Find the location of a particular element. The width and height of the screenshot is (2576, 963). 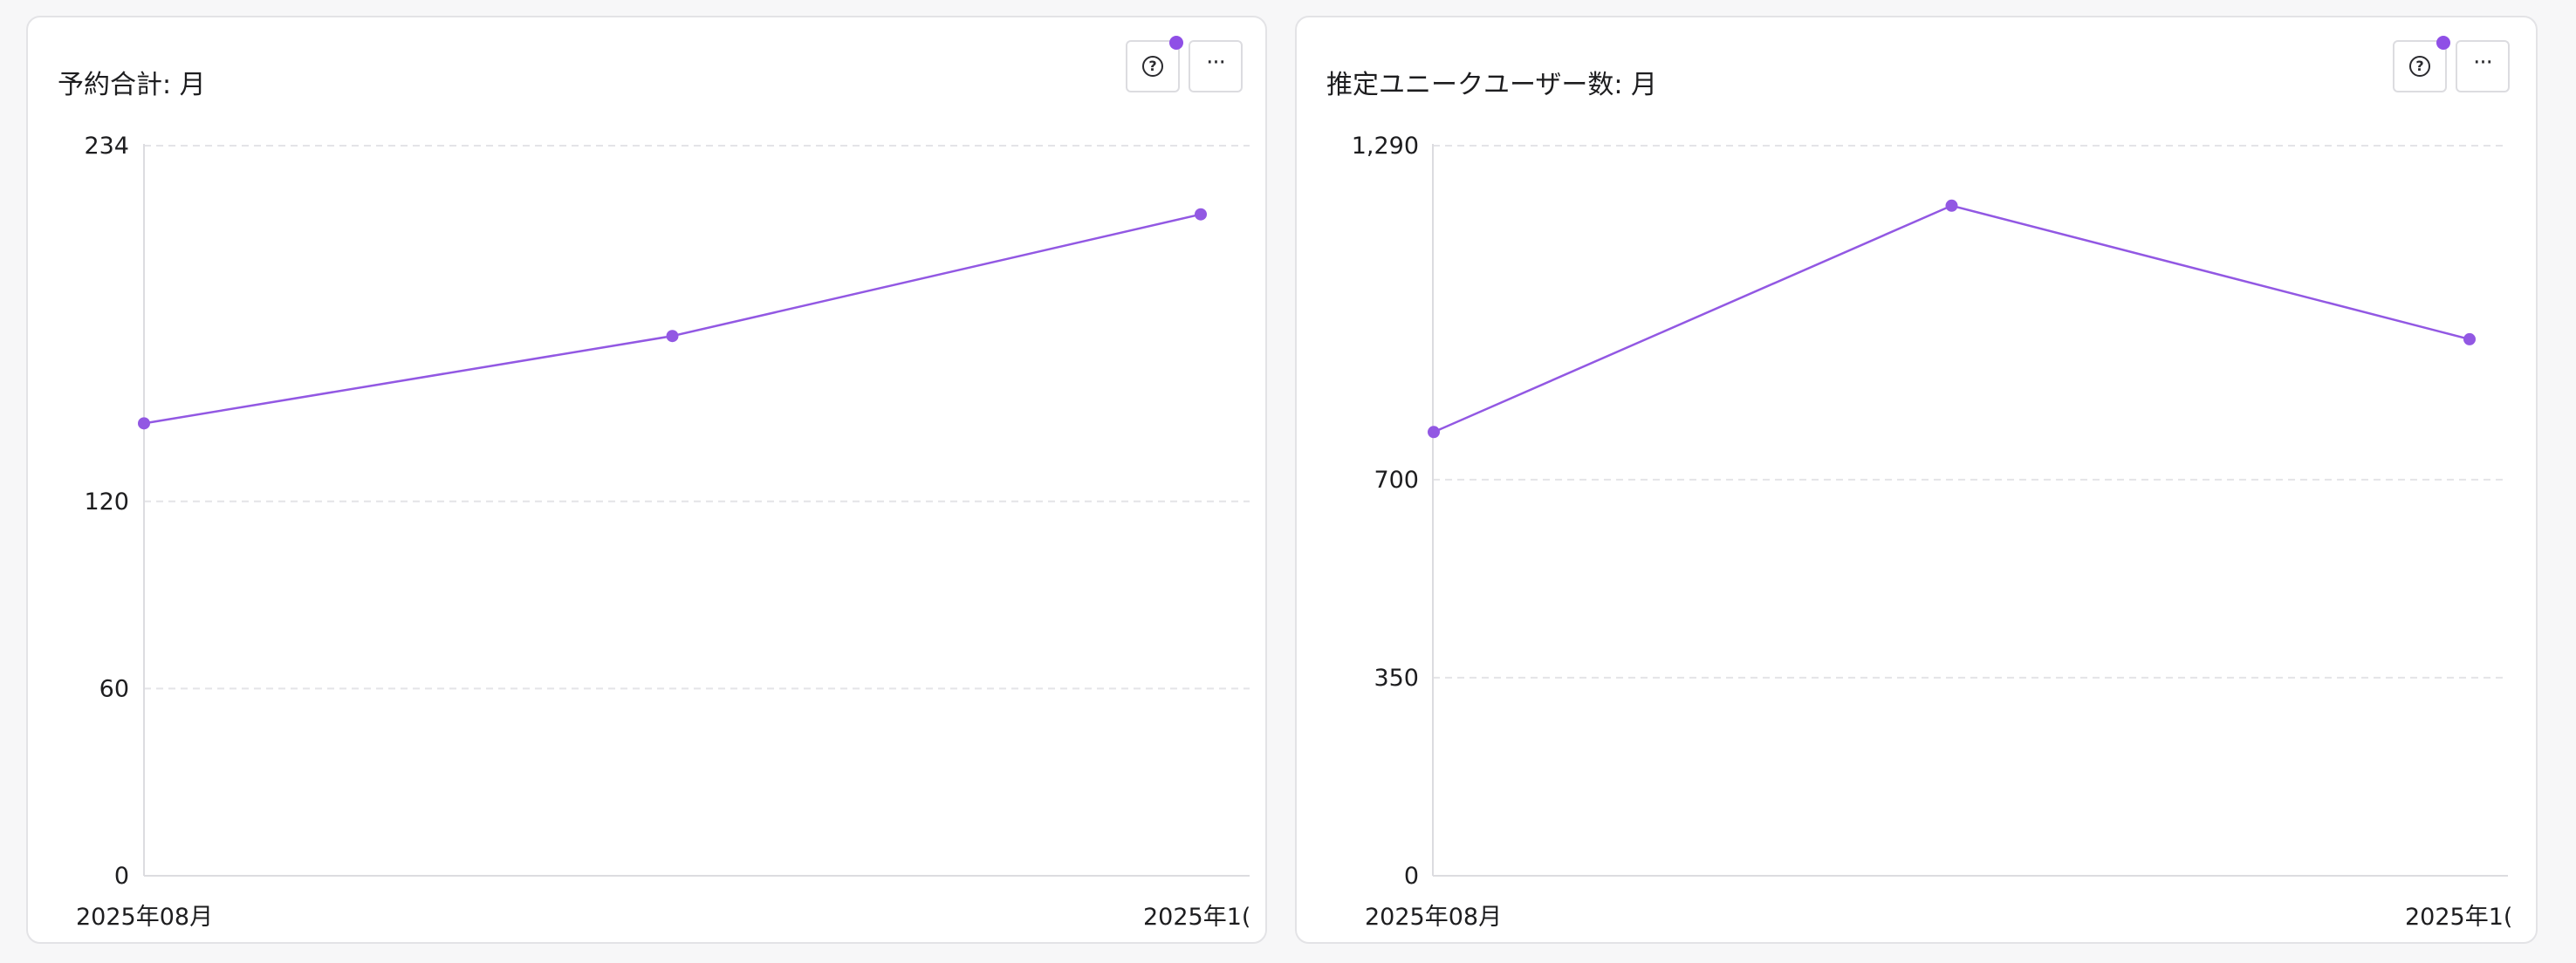

y-tick-label: 700 is located at coordinates (1396, 480).